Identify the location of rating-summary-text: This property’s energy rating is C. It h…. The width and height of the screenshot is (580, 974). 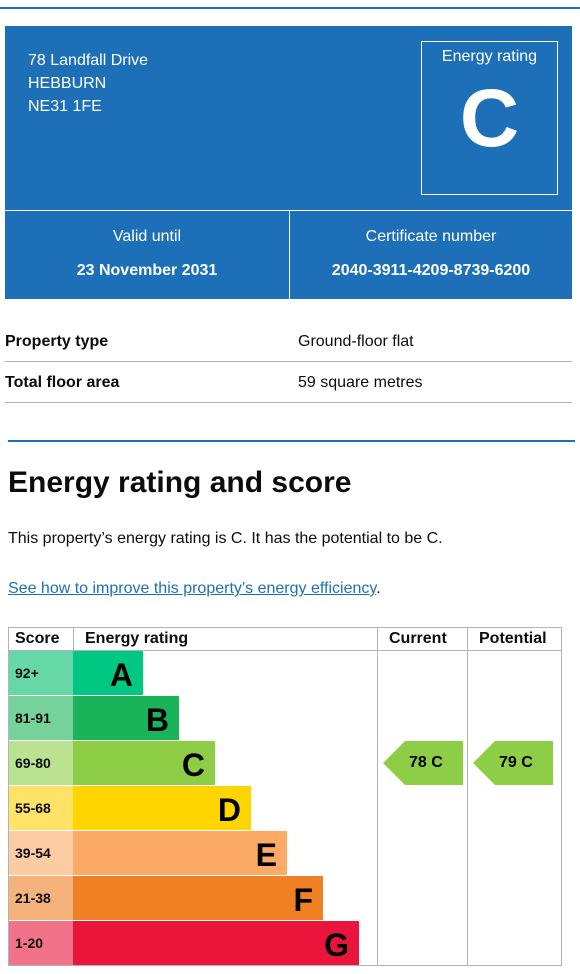
(225, 538).